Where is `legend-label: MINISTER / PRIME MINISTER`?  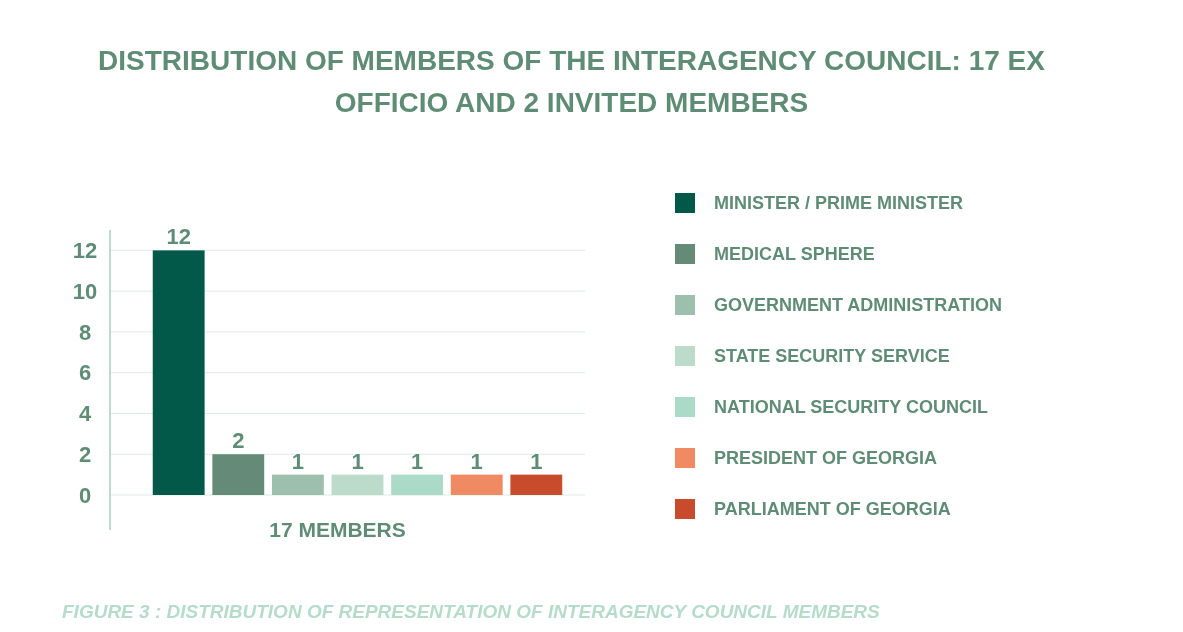 legend-label: MINISTER / PRIME MINISTER is located at coordinates (839, 203).